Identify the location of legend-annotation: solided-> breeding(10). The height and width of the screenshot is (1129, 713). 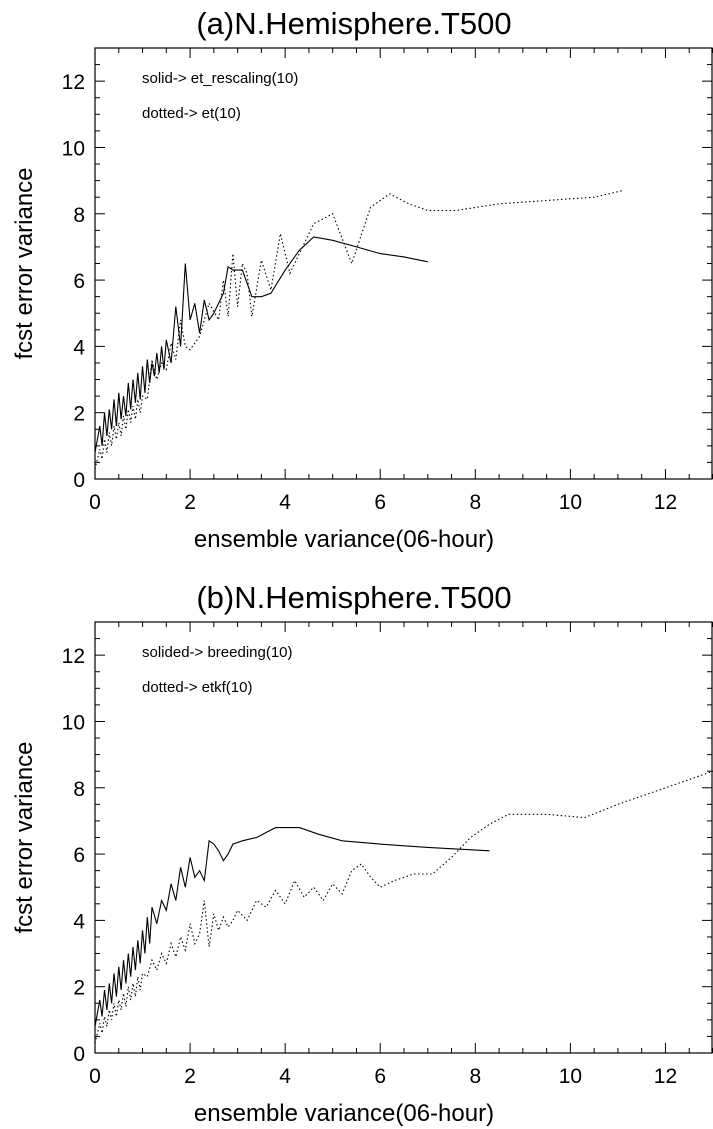
(217, 652).